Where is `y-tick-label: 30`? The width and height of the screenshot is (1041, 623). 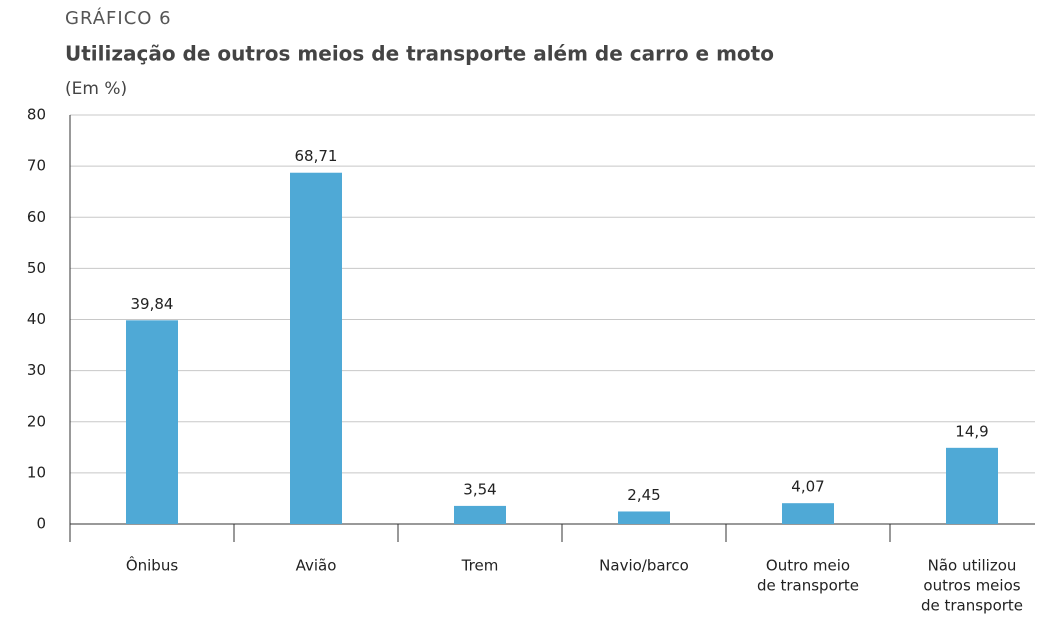 y-tick-label: 30 is located at coordinates (36, 370).